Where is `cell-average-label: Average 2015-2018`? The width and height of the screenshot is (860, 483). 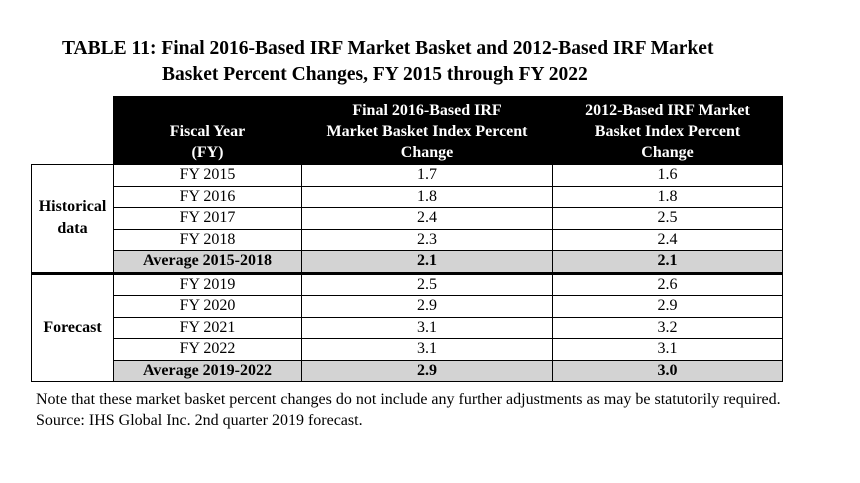
cell-average-label: Average 2015-2018 is located at coordinates (207, 262).